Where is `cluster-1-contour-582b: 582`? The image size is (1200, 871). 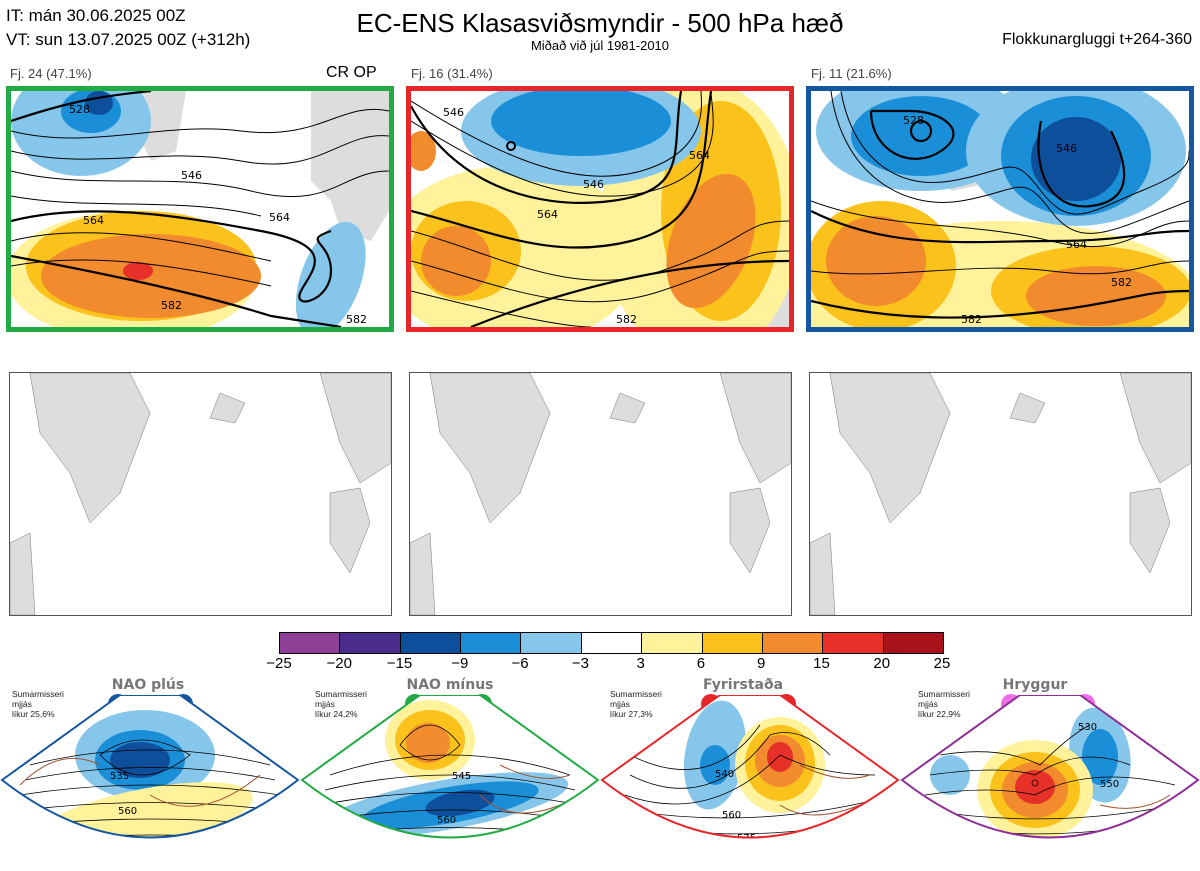 cluster-1-contour-582b: 582 is located at coordinates (356, 319).